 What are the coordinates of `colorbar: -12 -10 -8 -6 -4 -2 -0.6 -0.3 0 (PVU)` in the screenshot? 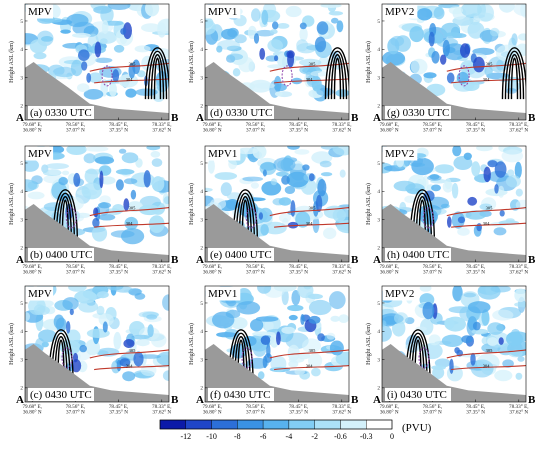 It's located at (295, 430).